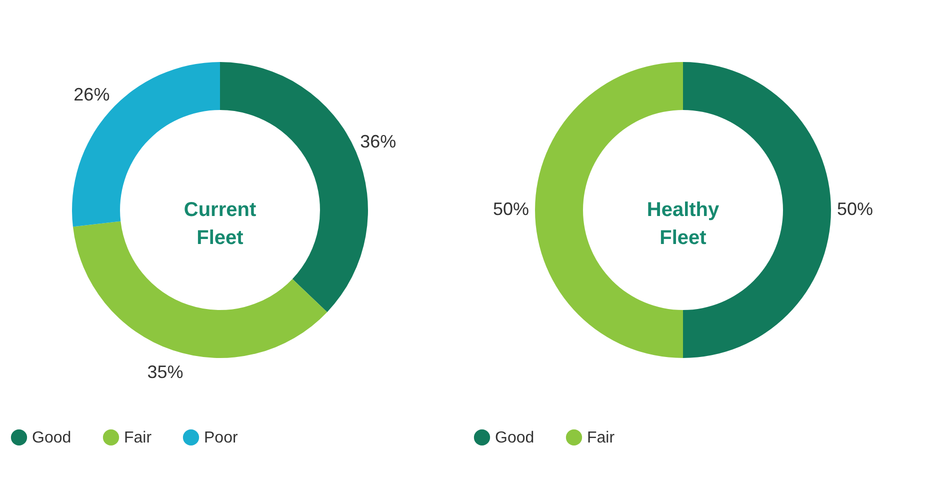 This screenshot has width=926, height=492. What do you see at coordinates (378, 141) in the screenshot?
I see `data-label: 36%` at bounding box center [378, 141].